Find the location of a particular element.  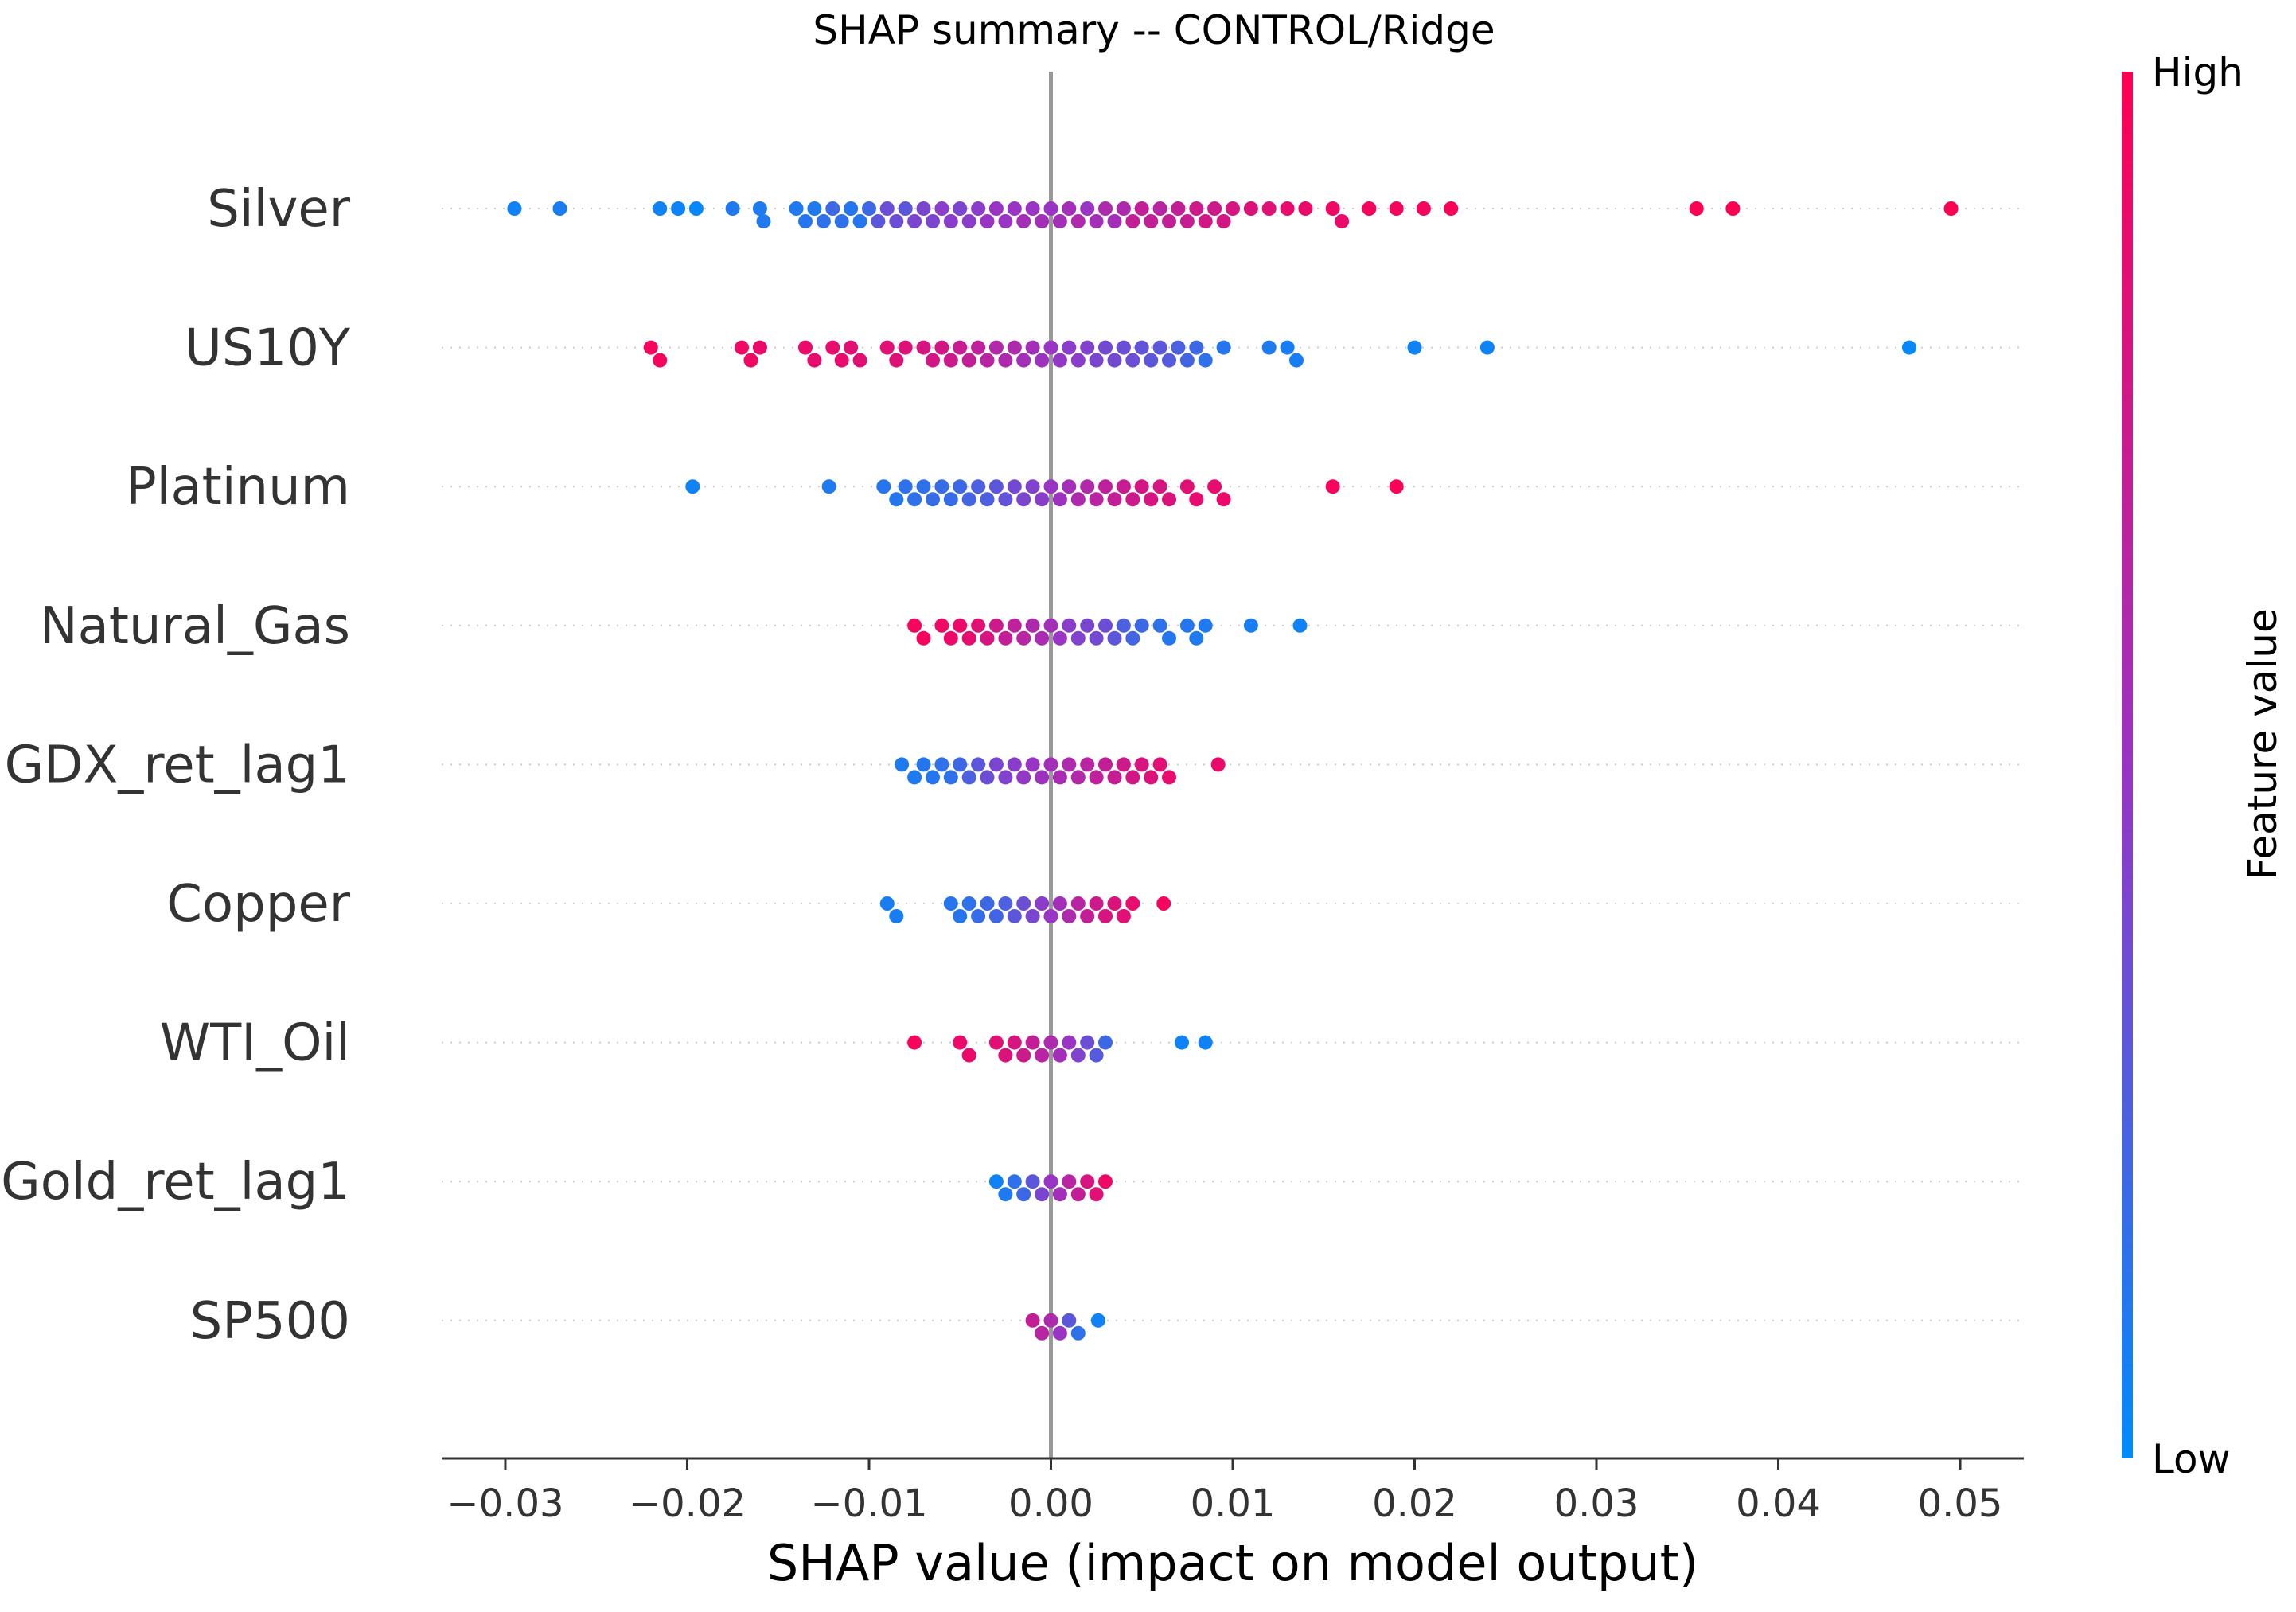

x-tick-label: 0.02 is located at coordinates (1414, 1503).